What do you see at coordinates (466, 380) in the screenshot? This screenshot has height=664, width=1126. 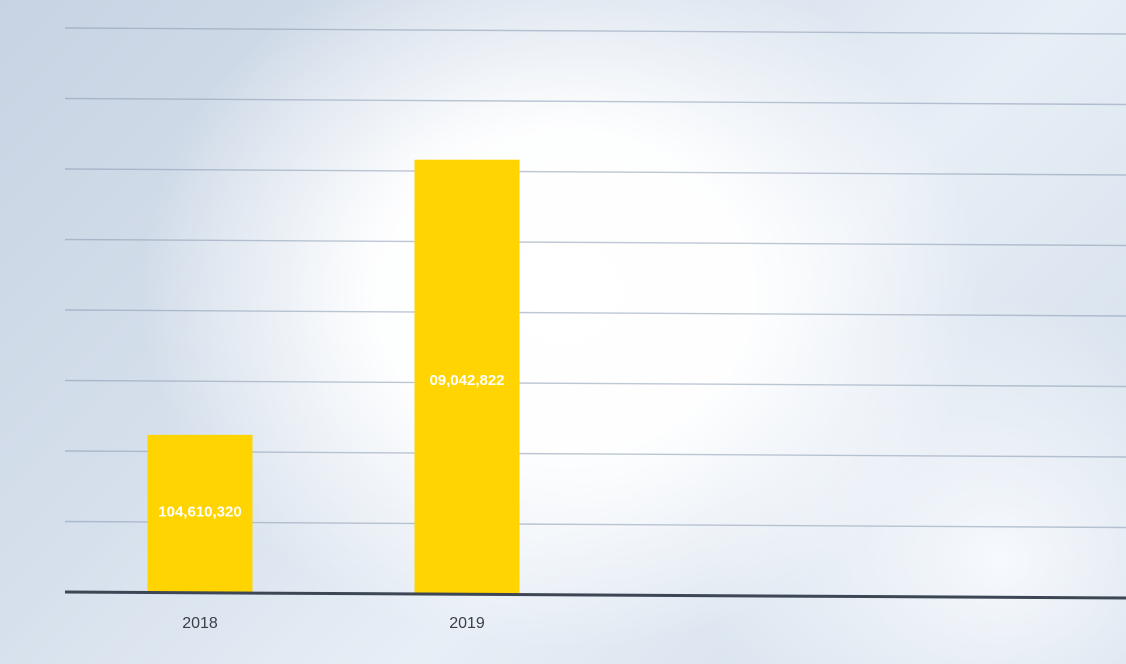 I see `data-label-2019: 09,042,822` at bounding box center [466, 380].